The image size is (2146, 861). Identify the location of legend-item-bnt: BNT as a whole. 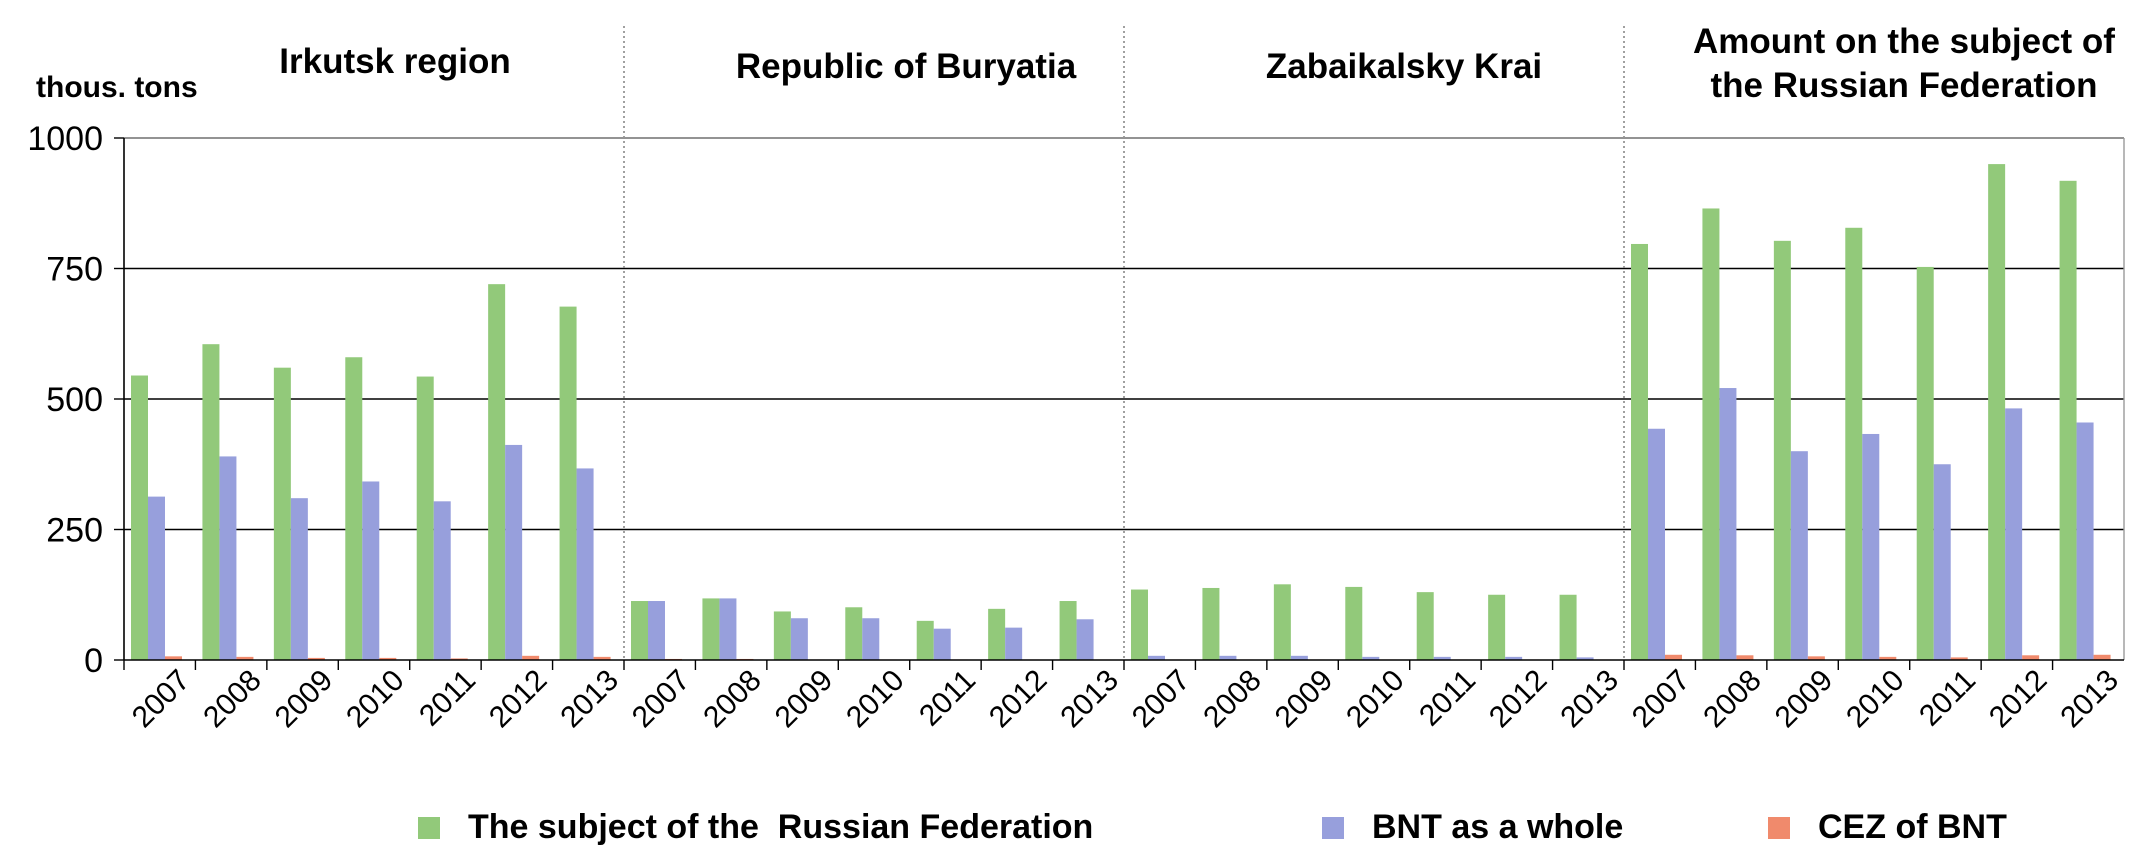
(1472, 827).